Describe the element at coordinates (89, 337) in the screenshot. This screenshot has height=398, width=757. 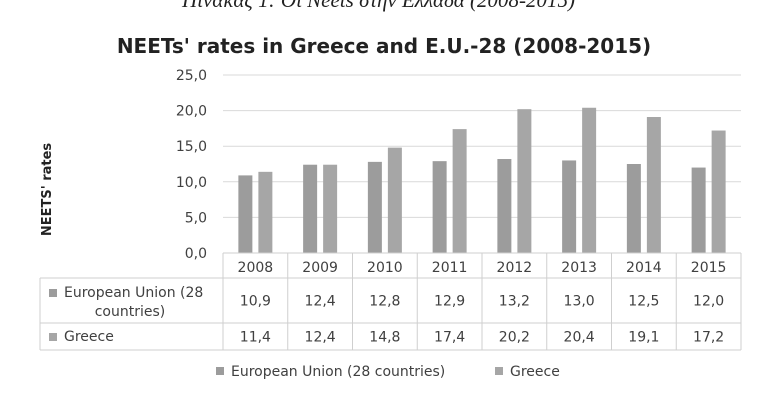
I see `table-series-label: Greece` at that location.